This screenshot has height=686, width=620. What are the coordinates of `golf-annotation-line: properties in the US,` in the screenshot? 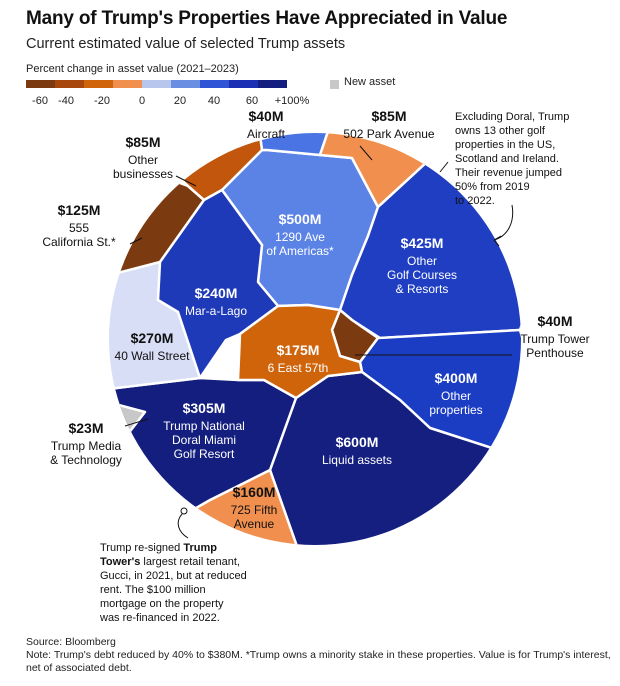 It's located at (505, 145).